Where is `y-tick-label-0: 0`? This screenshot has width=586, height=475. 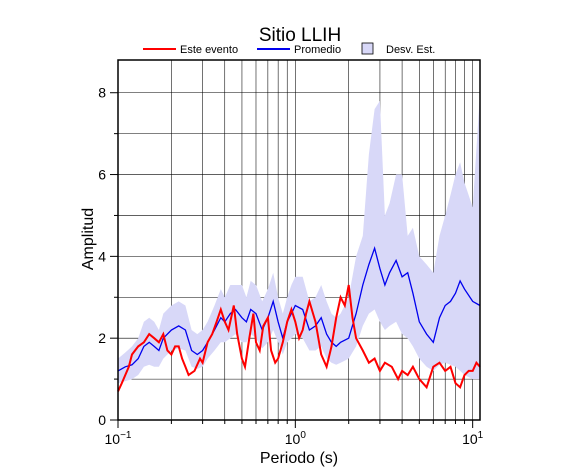
y-tick-label-0: 0 is located at coordinates (102, 420).